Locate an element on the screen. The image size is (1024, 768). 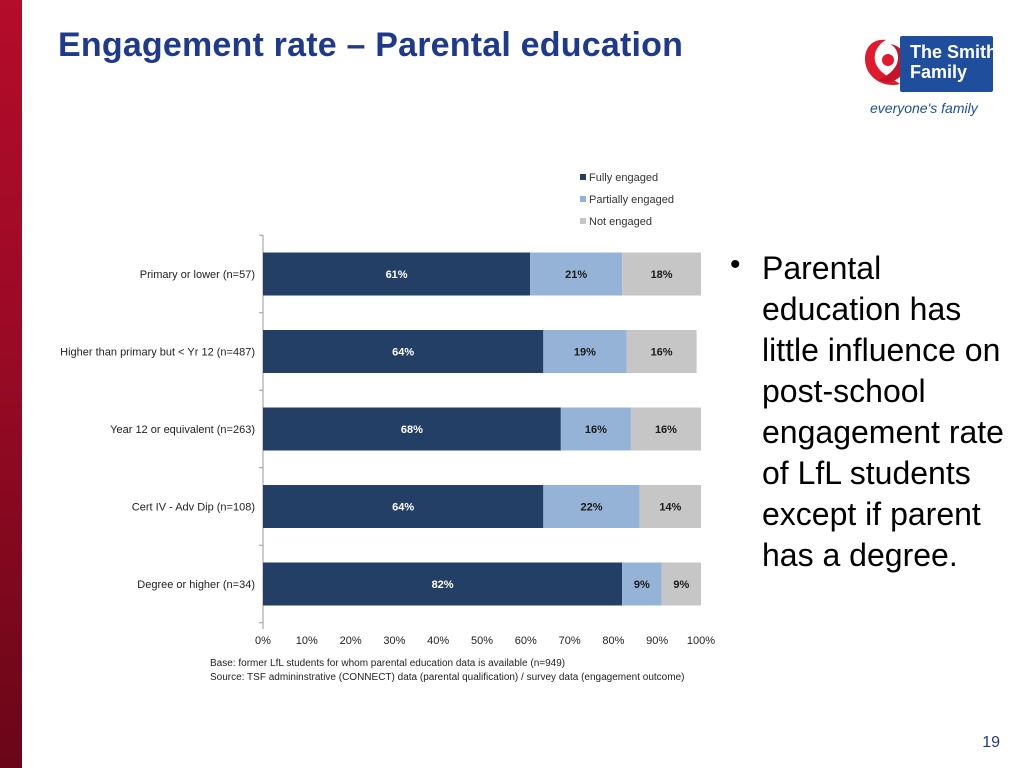
hands-heart-icon is located at coordinates (885, 62).